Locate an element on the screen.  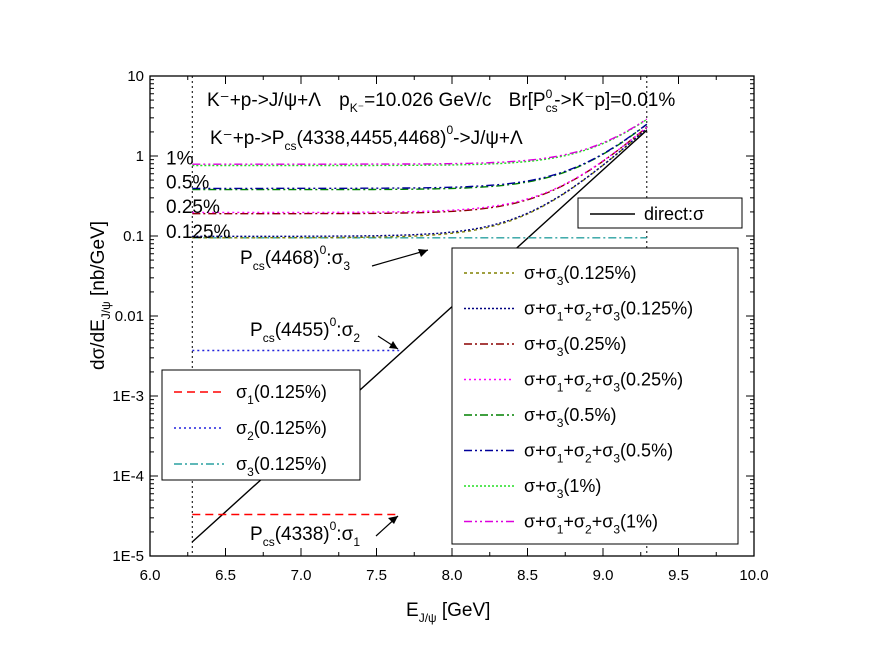
legend-left: σ1(0.125%) σ2(0.125%) σ3(0.125%) is located at coordinates (261, 425).